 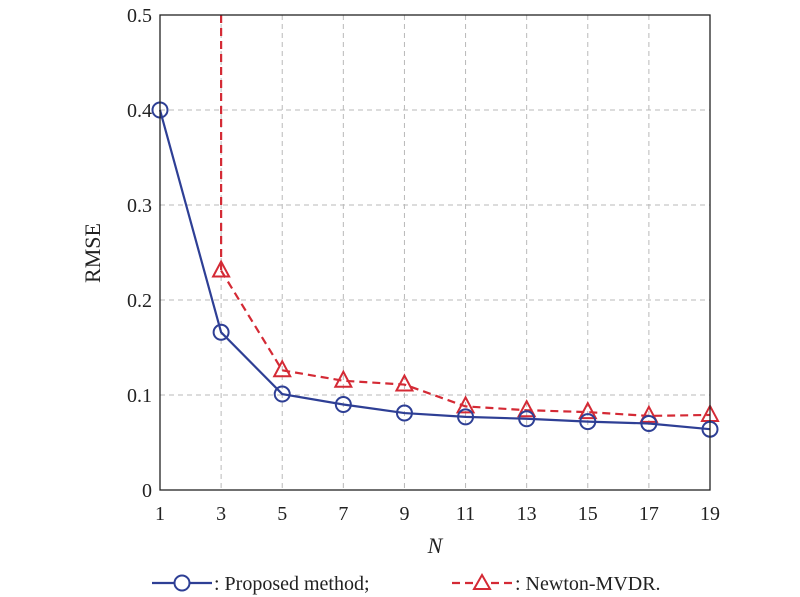 What do you see at coordinates (649, 514) in the screenshot?
I see `x-tick-label: 17` at bounding box center [649, 514].